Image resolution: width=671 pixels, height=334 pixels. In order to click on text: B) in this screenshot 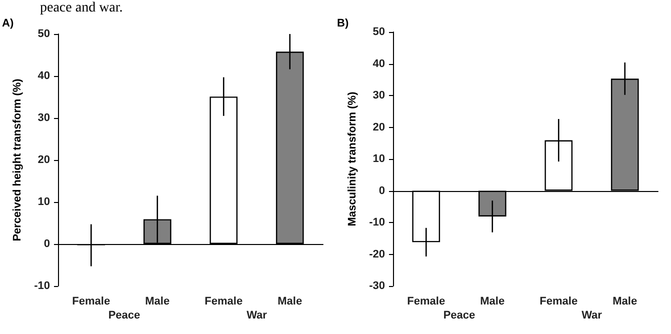, I will do `click(343, 24)`.